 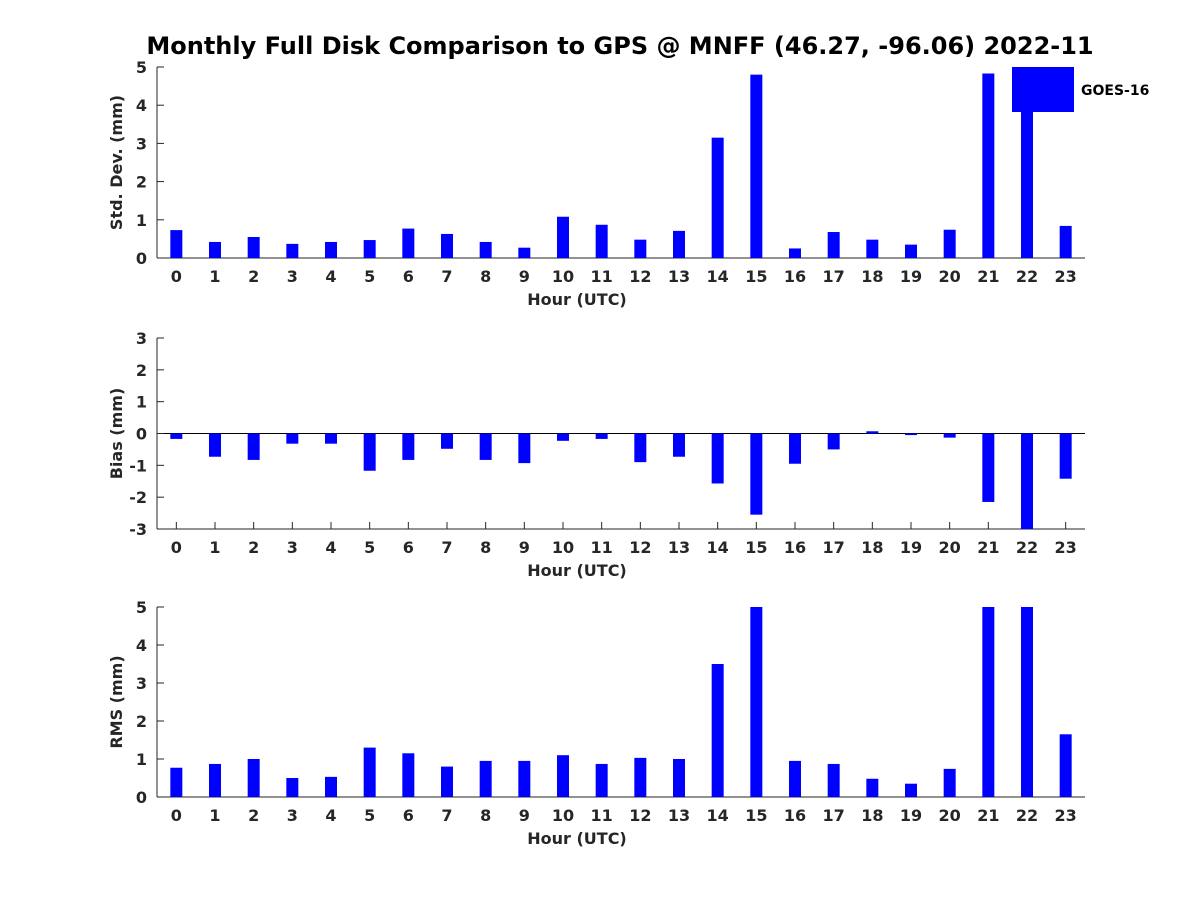 What do you see at coordinates (292, 547) in the screenshot?
I see `x-tick-label: 3` at bounding box center [292, 547].